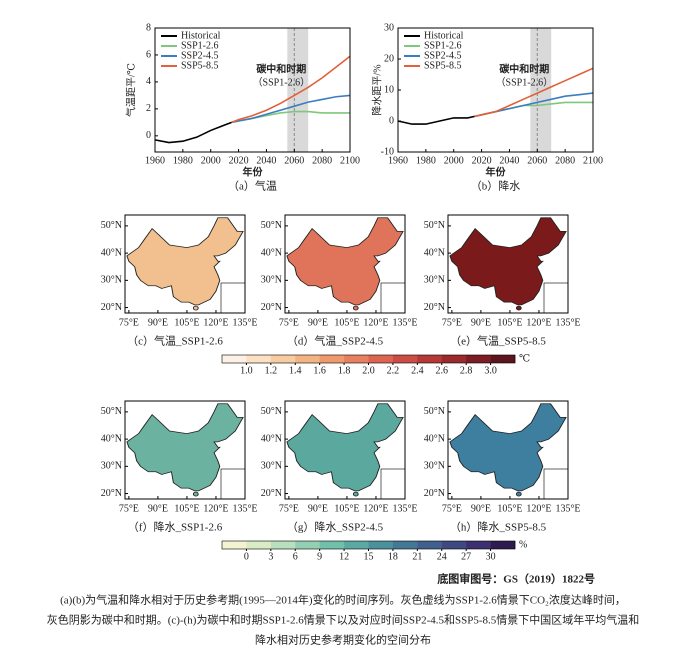 This screenshot has width=685, height=650. I want to click on x-tick-label: 2000, so click(211, 160).